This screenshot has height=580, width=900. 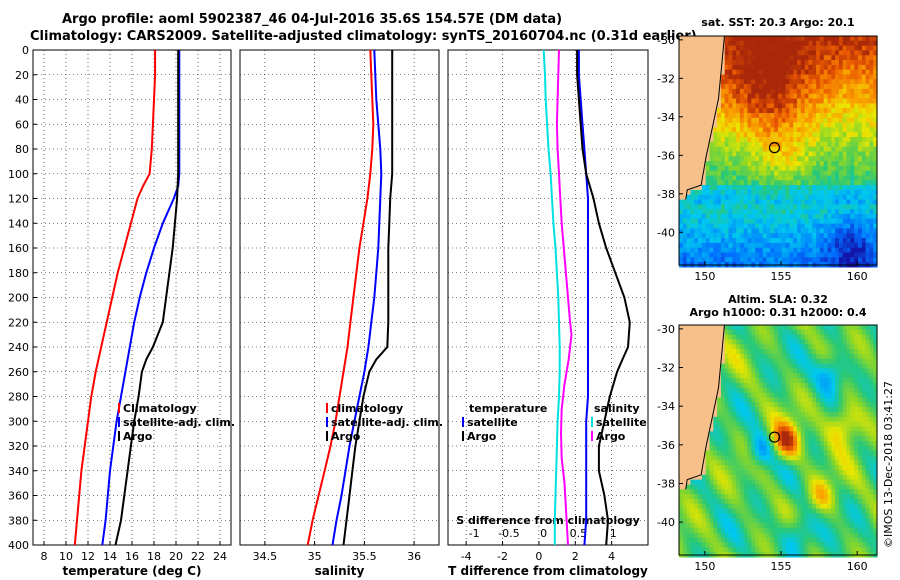 What do you see at coordinates (666, 78) in the screenshot?
I see `sst-lat-tick-label: -32` at bounding box center [666, 78].